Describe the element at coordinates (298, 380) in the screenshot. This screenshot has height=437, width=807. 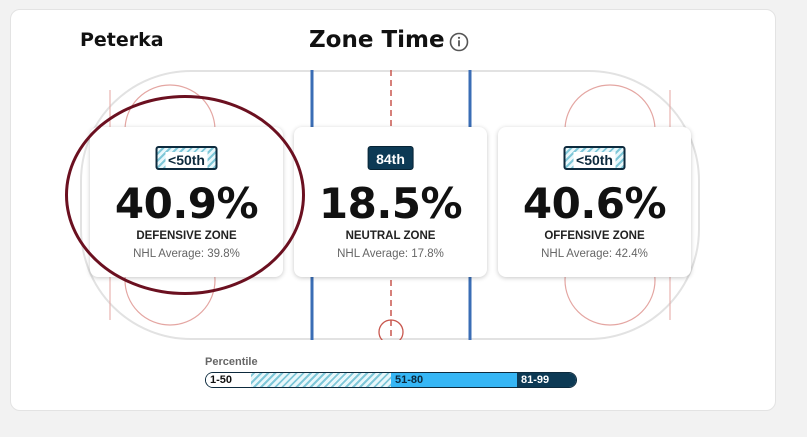
I see `legend-segment-1-50: 1-50` at that location.